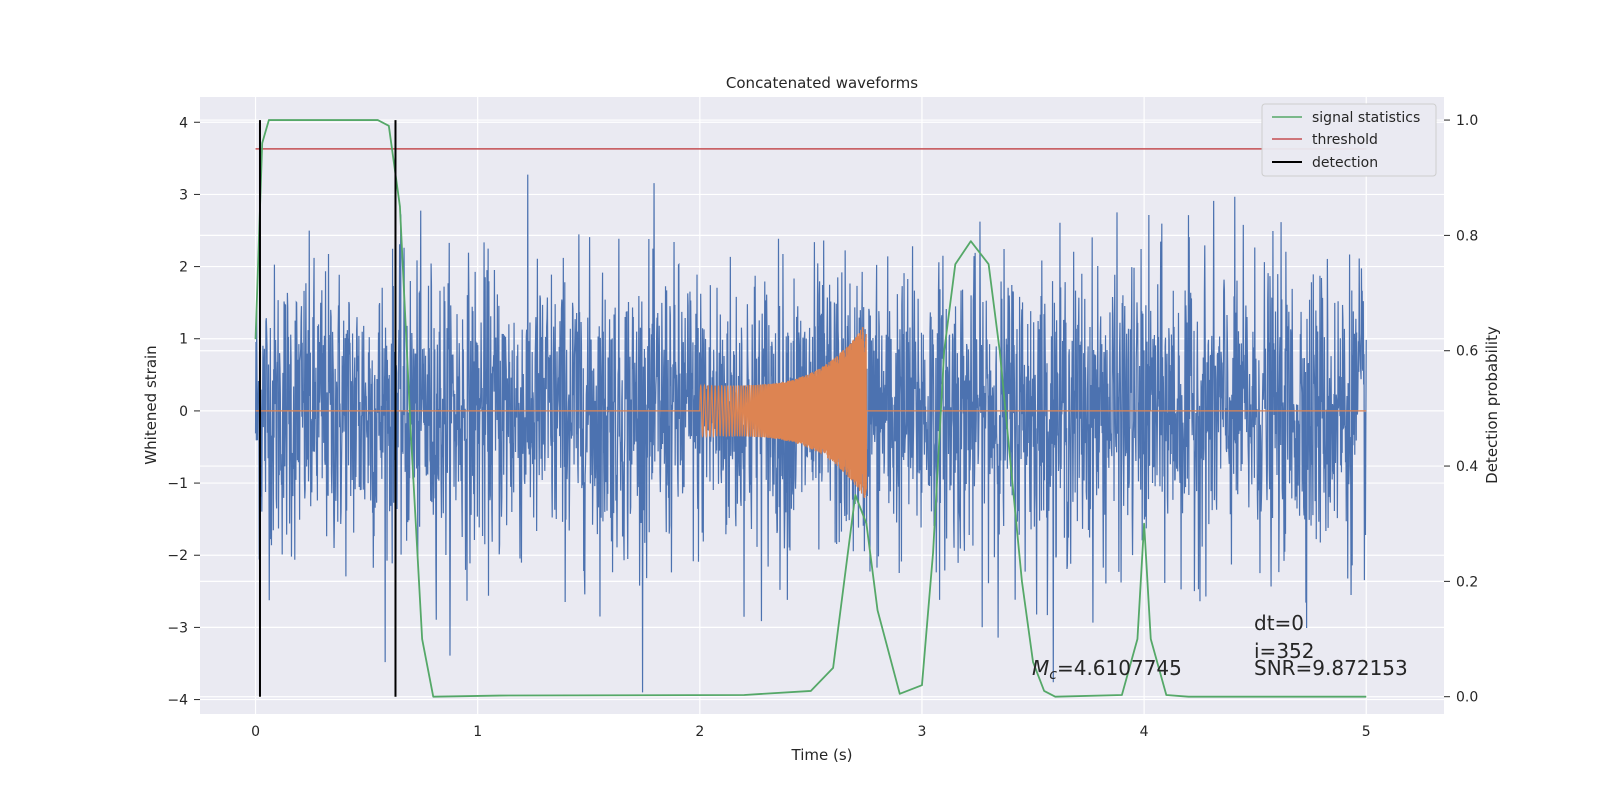 This screenshot has width=1600, height=800. Describe the element at coordinates (1040, 668) in the screenshot. I see `annotation-mc-symbol: M` at that location.